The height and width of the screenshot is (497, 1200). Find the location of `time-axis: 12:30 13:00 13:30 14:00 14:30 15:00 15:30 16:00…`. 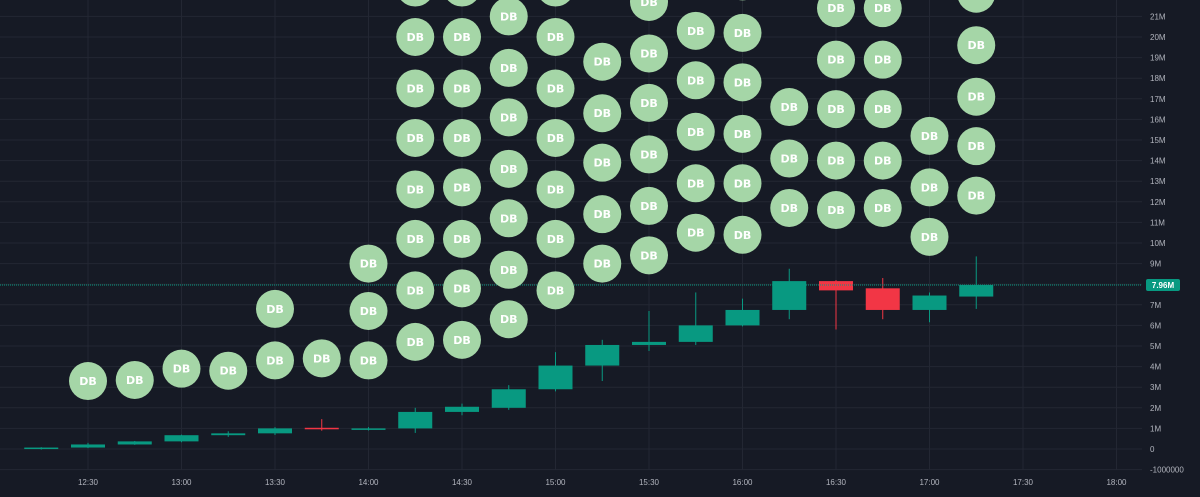

time-axis: 12:30 13:00 13:30 14:00 14:30 15:00 15:30 16:00… is located at coordinates (602, 482).